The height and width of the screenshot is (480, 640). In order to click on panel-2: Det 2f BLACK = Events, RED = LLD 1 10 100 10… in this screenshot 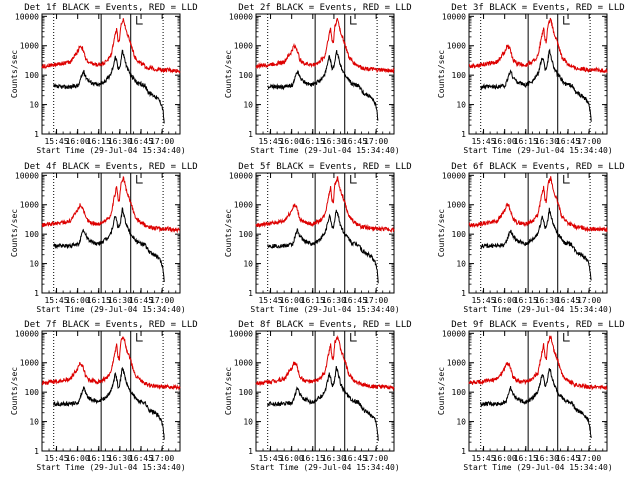, I will do `click(318, 79)`.